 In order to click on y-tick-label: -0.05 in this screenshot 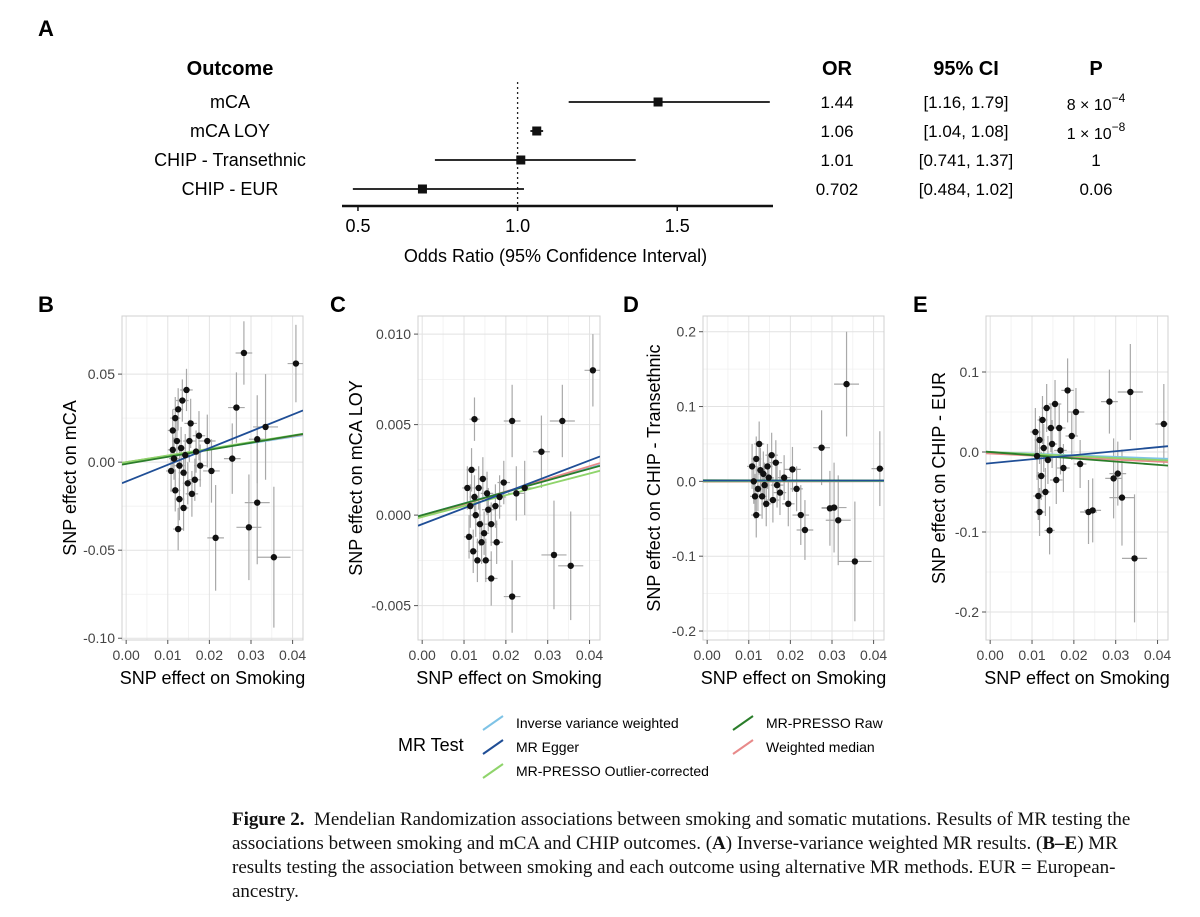, I will do `click(99, 550)`.